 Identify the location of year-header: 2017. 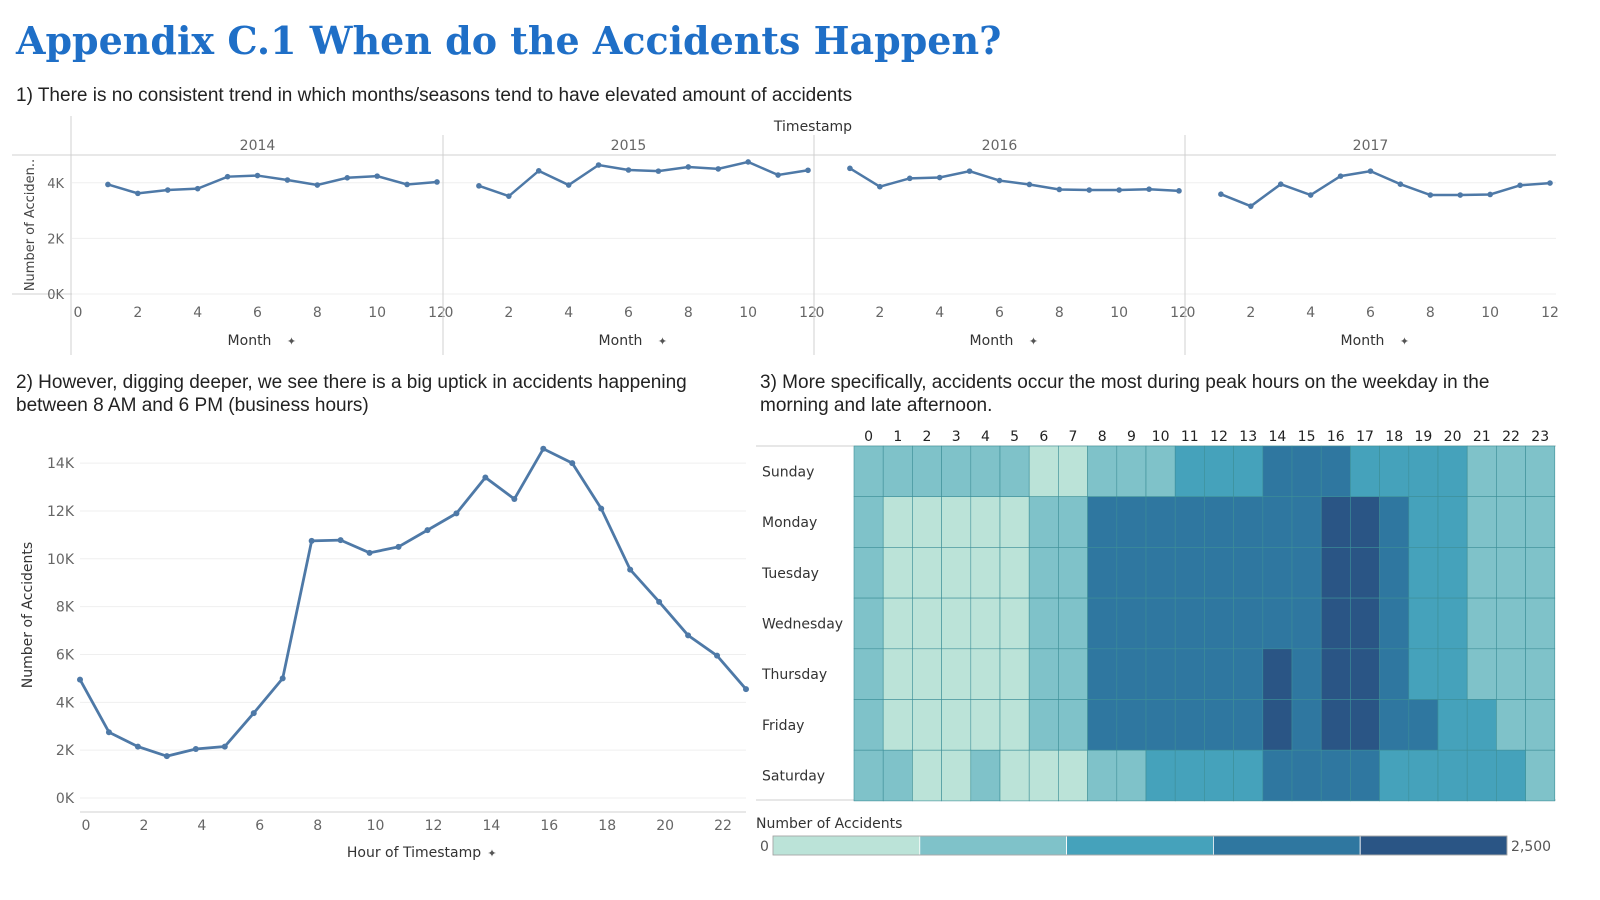
(1371, 146).